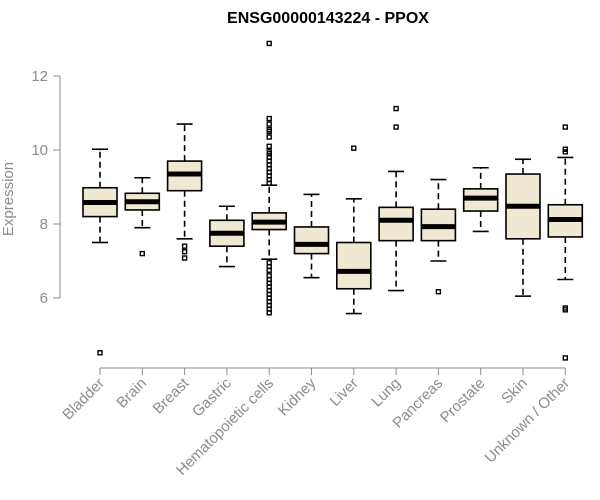  Describe the element at coordinates (44, 224) in the screenshot. I see `y-tick-label: 8` at that location.